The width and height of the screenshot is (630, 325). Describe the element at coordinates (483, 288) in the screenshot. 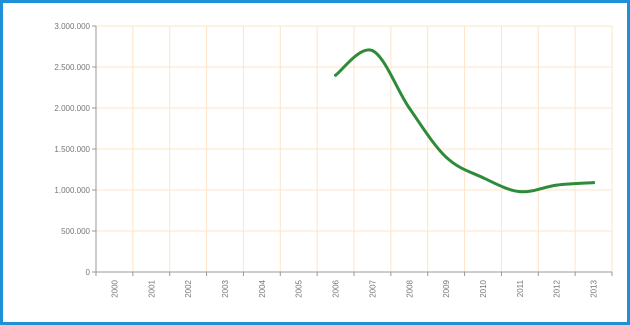

I see `x-tick-label: 2010` at that location.